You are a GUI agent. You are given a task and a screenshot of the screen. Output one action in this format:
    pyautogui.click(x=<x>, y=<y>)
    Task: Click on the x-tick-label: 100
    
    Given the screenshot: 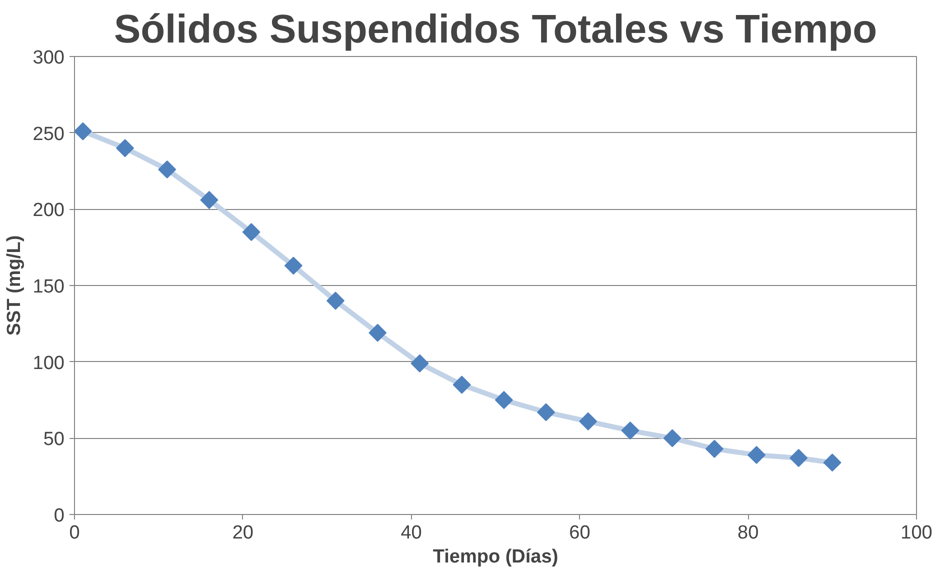 What is the action you would take?
    pyautogui.click(x=916, y=533)
    